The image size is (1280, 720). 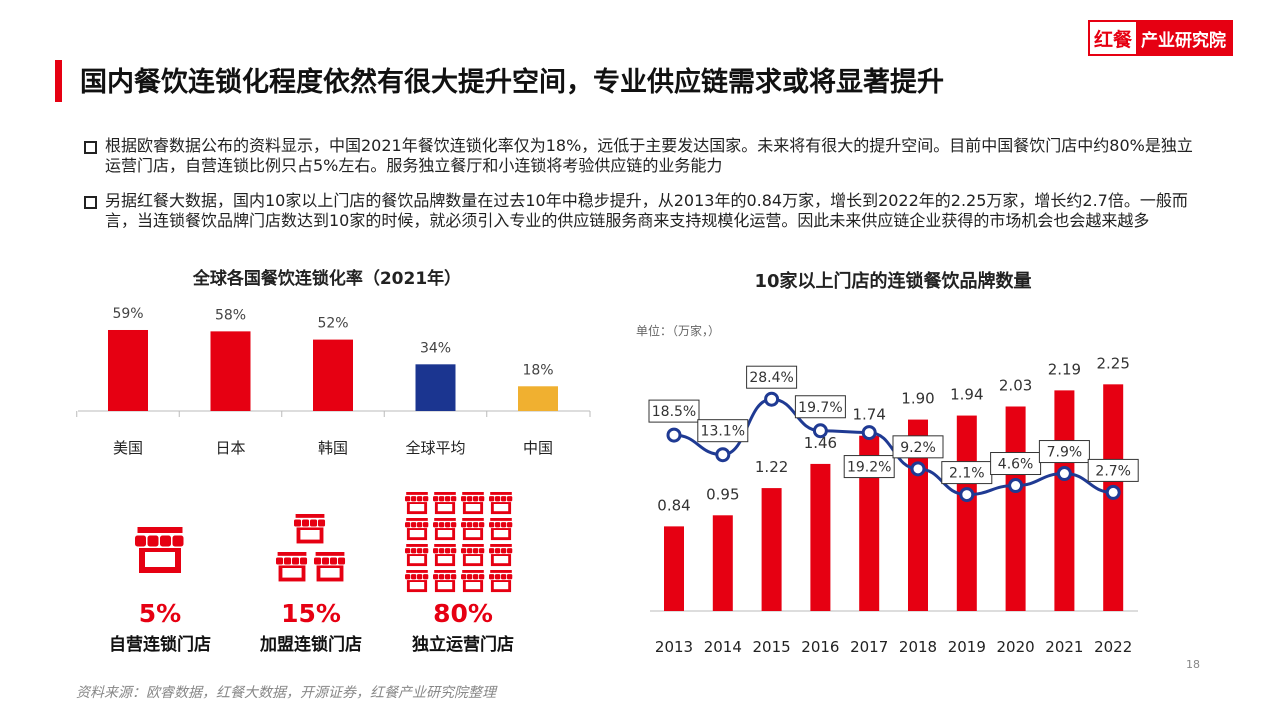 I want to click on value-label: 34%, so click(x=435, y=348).